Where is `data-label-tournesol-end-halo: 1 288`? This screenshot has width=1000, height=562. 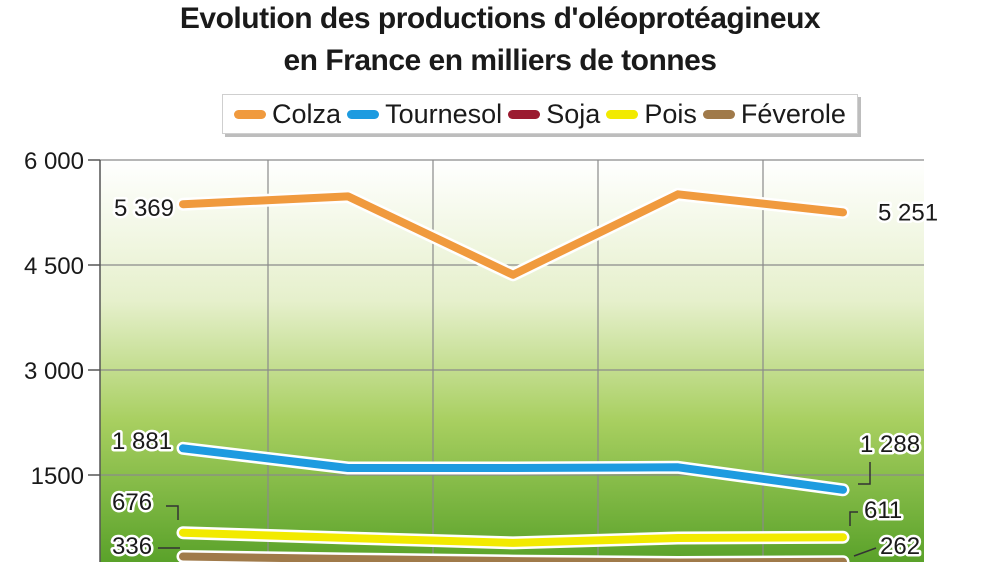 data-label-tournesol-end-halo: 1 288 is located at coordinates (890, 444).